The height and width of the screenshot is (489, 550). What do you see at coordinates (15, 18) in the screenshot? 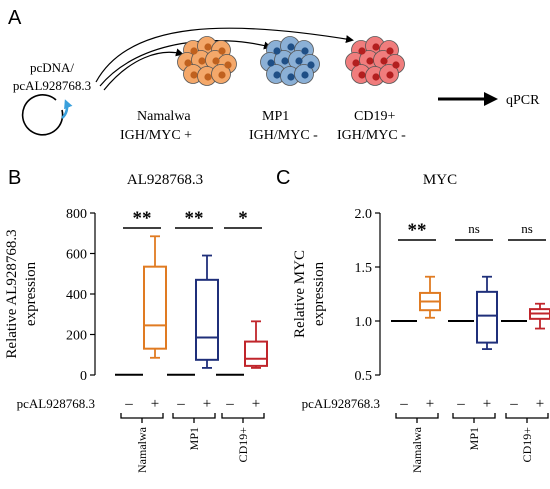
I see `panel-a-letter: A` at bounding box center [15, 18].